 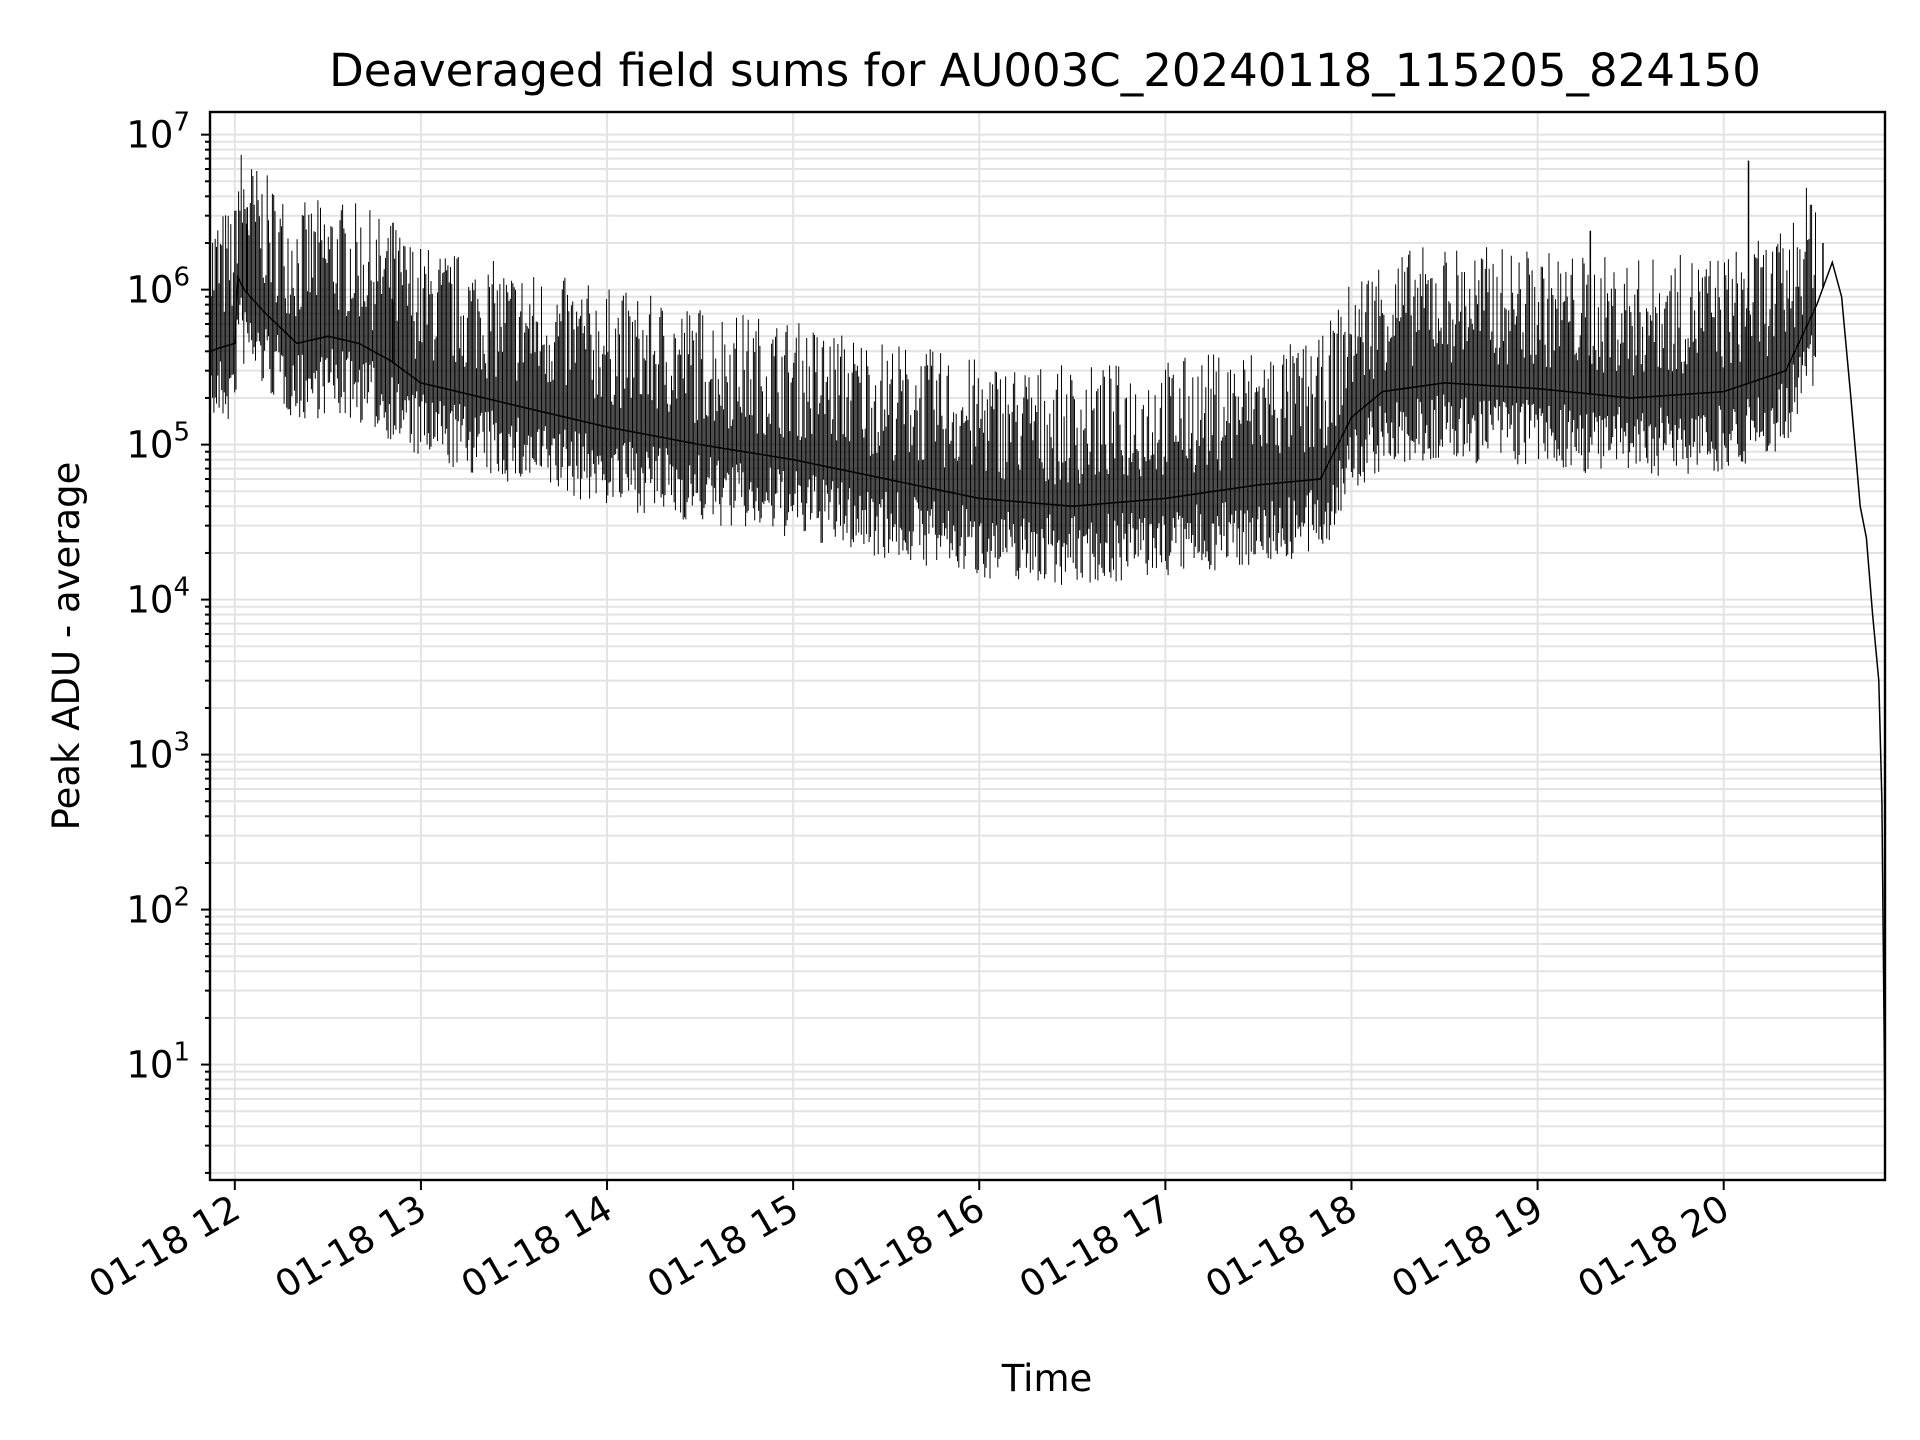 I want to click on y-tick-exponent: 7, so click(x=181, y=123).